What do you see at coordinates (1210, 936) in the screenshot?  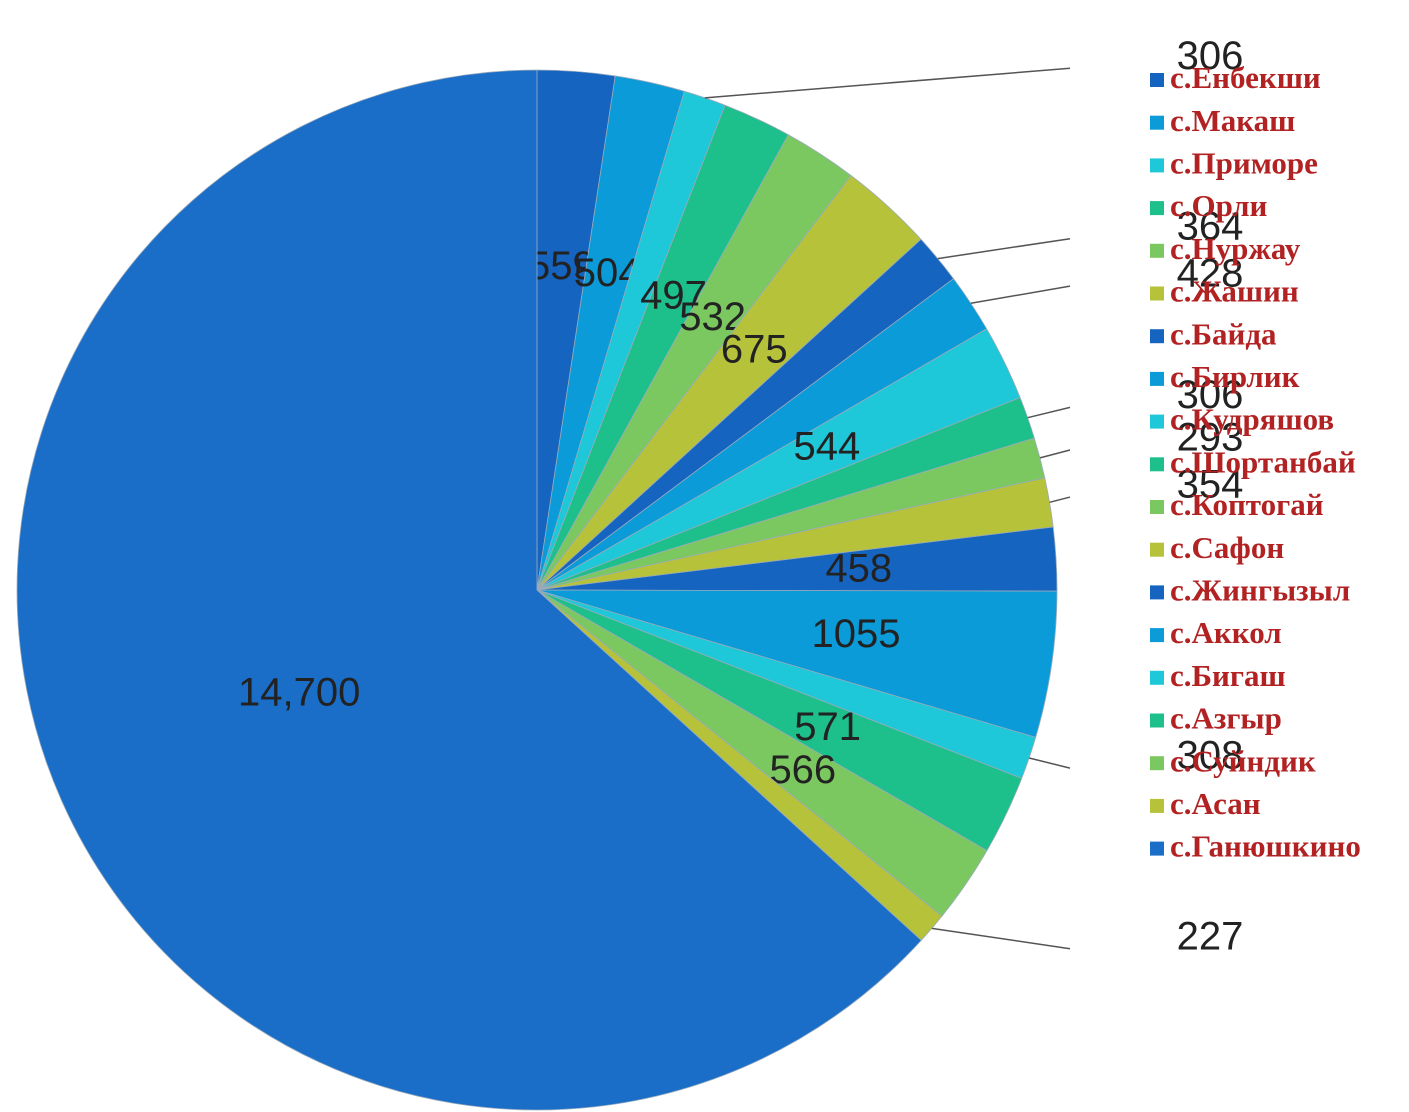 I see `data-label: 227` at bounding box center [1210, 936].